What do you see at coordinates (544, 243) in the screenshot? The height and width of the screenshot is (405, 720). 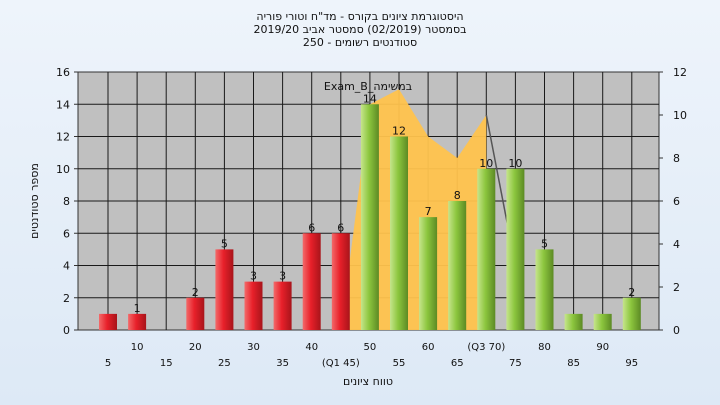 I see `data-label-80: 5` at bounding box center [544, 243].